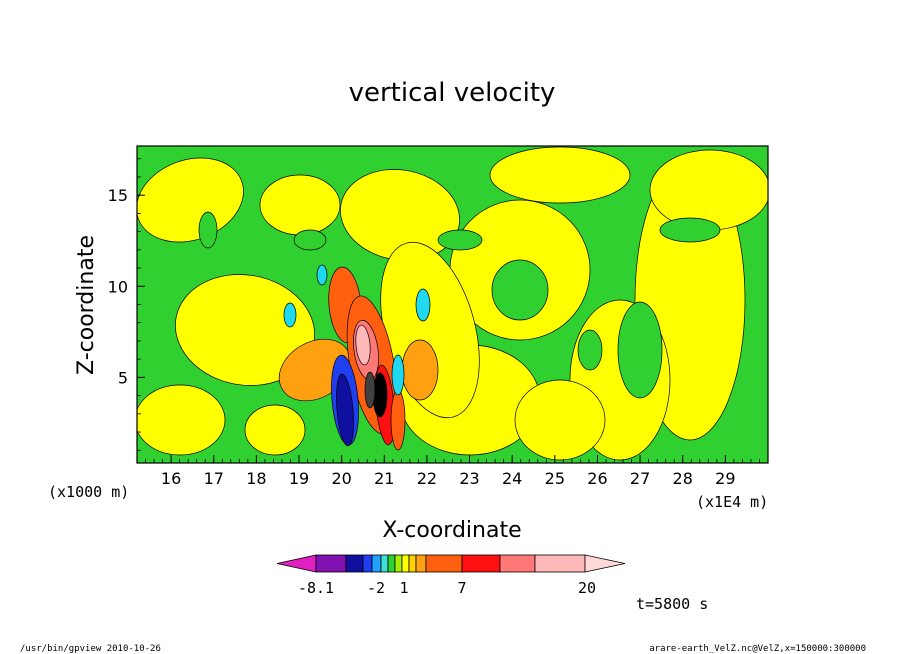 The width and height of the screenshot is (904, 654). I want to click on colorbar-tick-label: 1, so click(403, 588).